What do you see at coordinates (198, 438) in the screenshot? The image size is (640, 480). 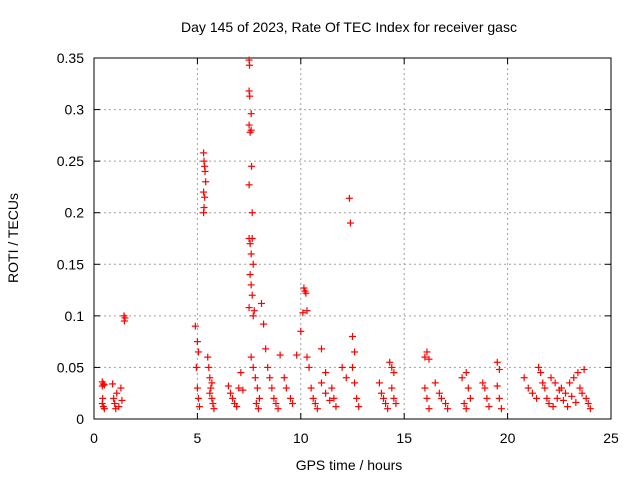 I see `x-tick-label: 5` at bounding box center [198, 438].